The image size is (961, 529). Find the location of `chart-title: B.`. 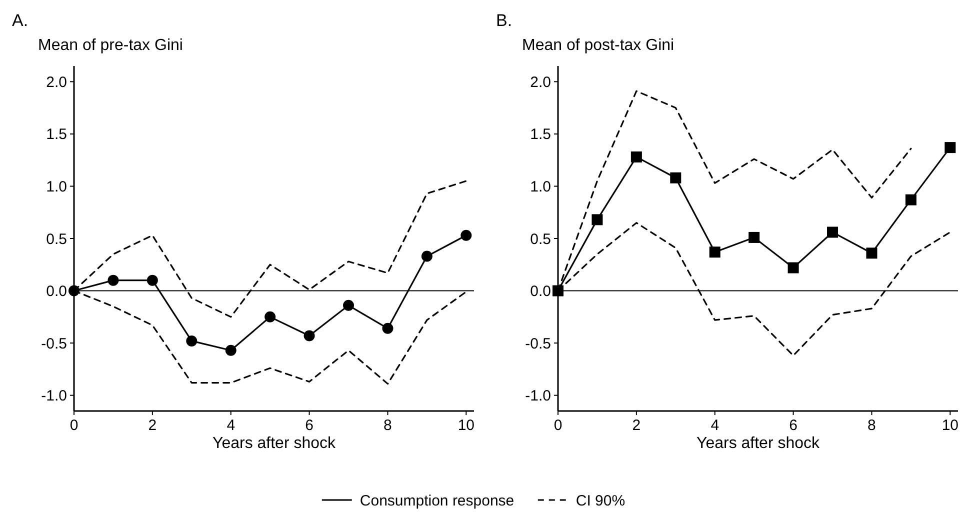

chart-title: B. is located at coordinates (504, 20).